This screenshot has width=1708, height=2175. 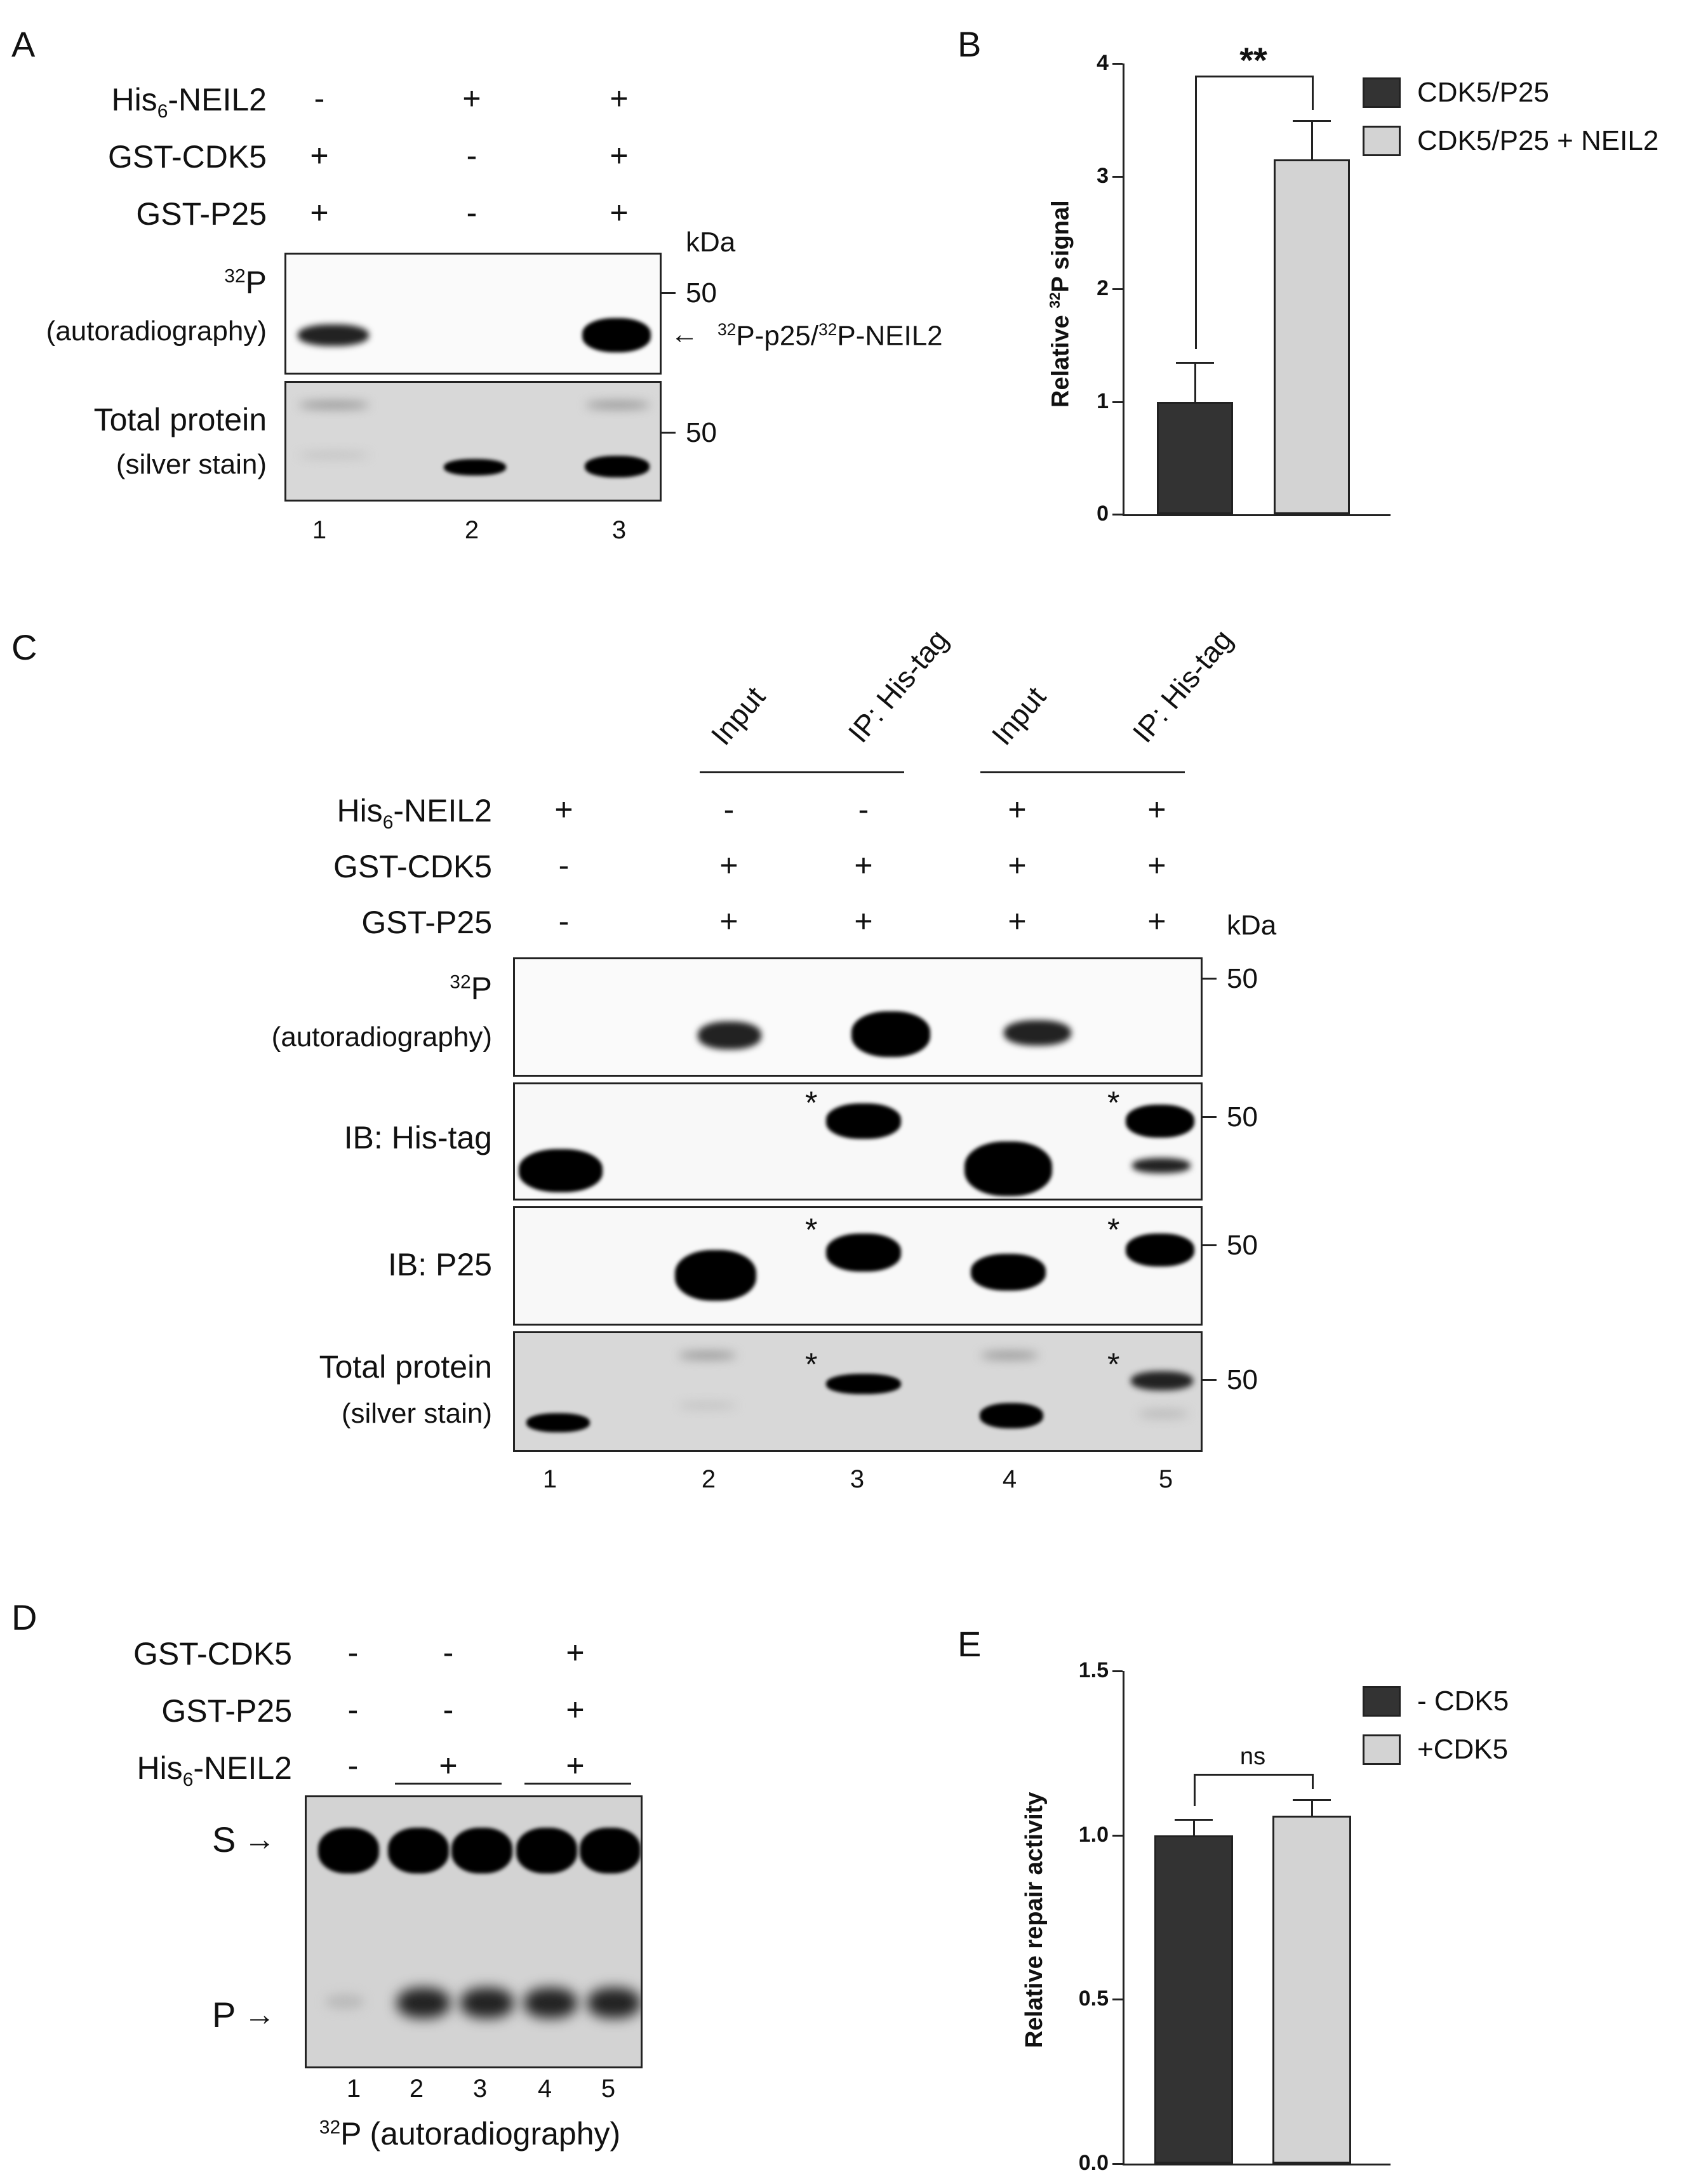 I want to click on y-tick-label: 4, so click(x=1103, y=63).